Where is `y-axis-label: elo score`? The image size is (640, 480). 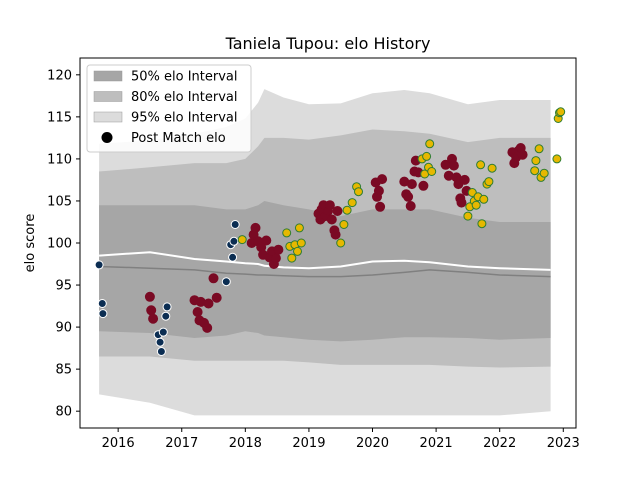
y-axis-label: elo score is located at coordinates (30, 243).